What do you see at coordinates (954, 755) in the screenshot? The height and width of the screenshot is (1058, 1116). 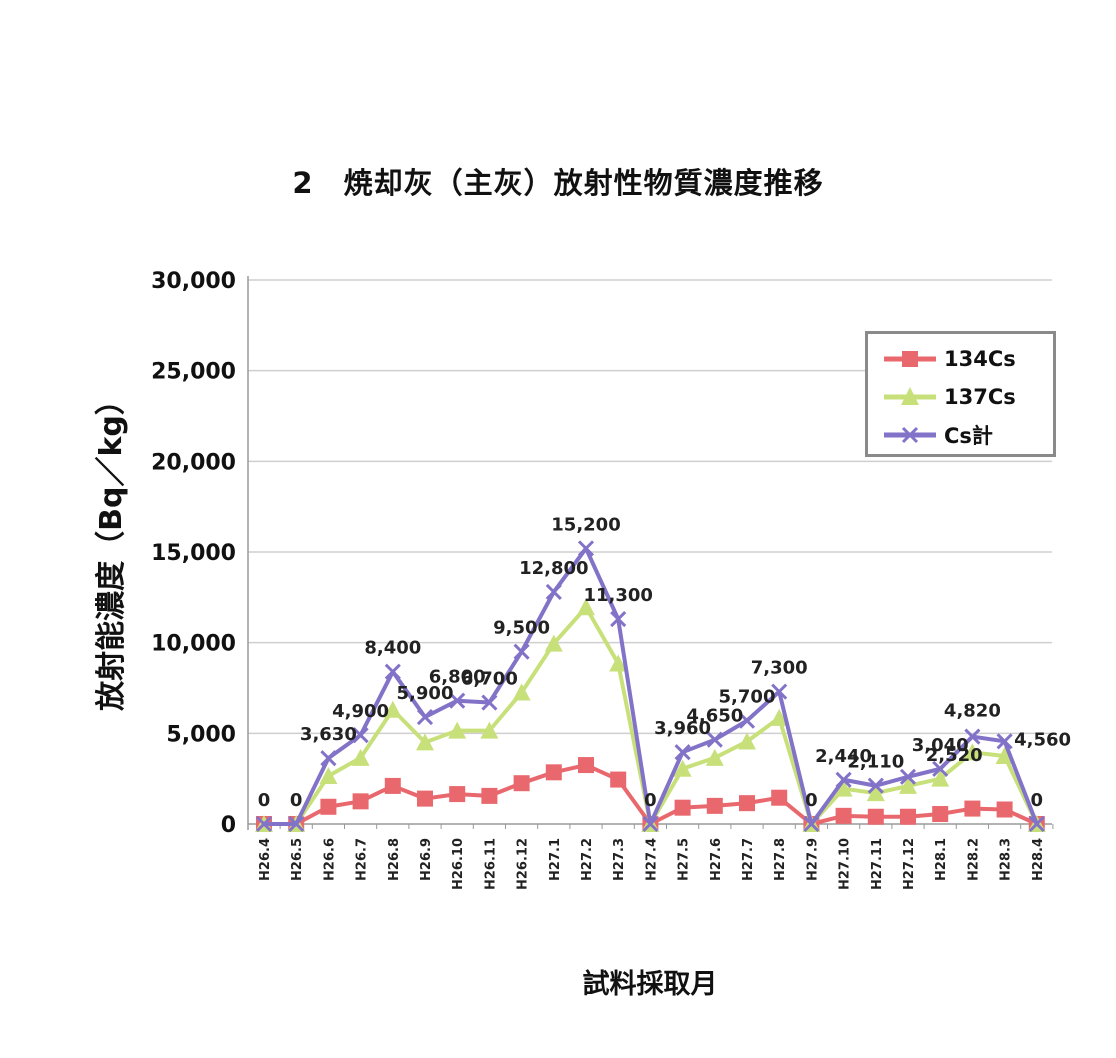 I see `data-label: 2,520` at bounding box center [954, 755].